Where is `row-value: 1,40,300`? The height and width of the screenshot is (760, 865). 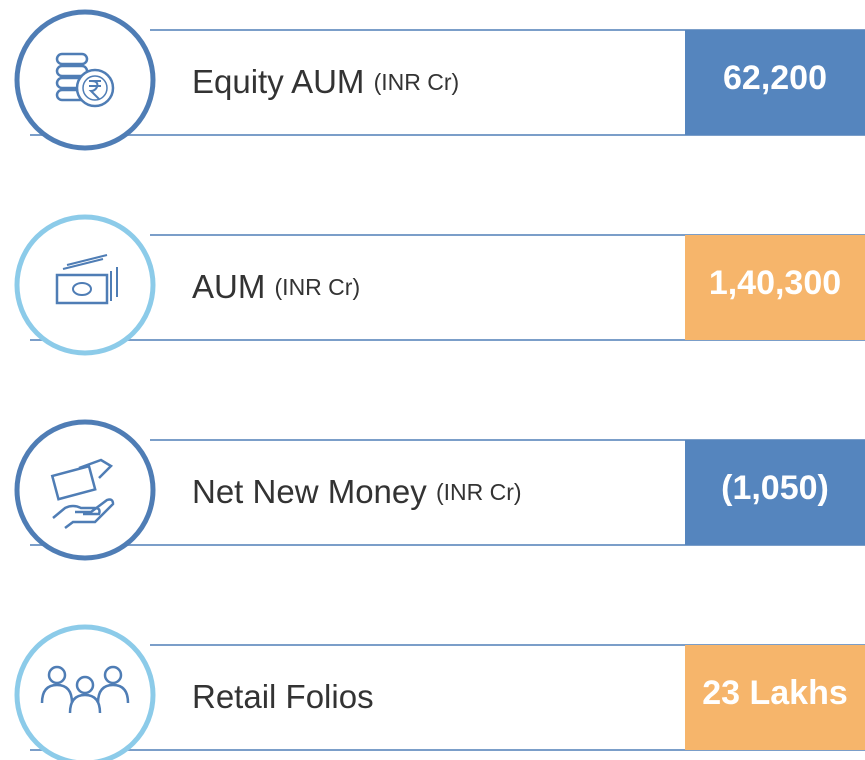
row-value: 1,40,300 is located at coordinates (775, 283).